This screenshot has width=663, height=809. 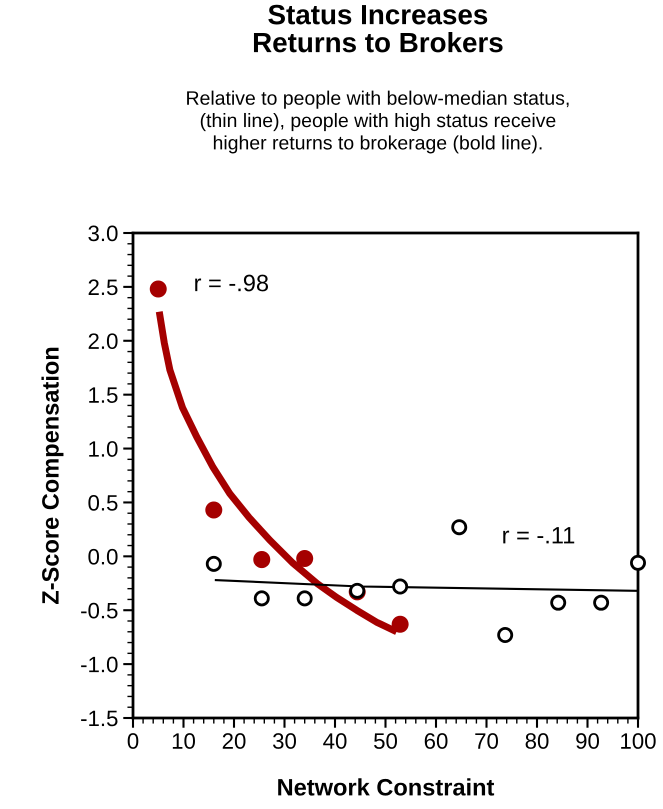 I want to click on y-tick-label: 2.0, so click(x=103, y=341).